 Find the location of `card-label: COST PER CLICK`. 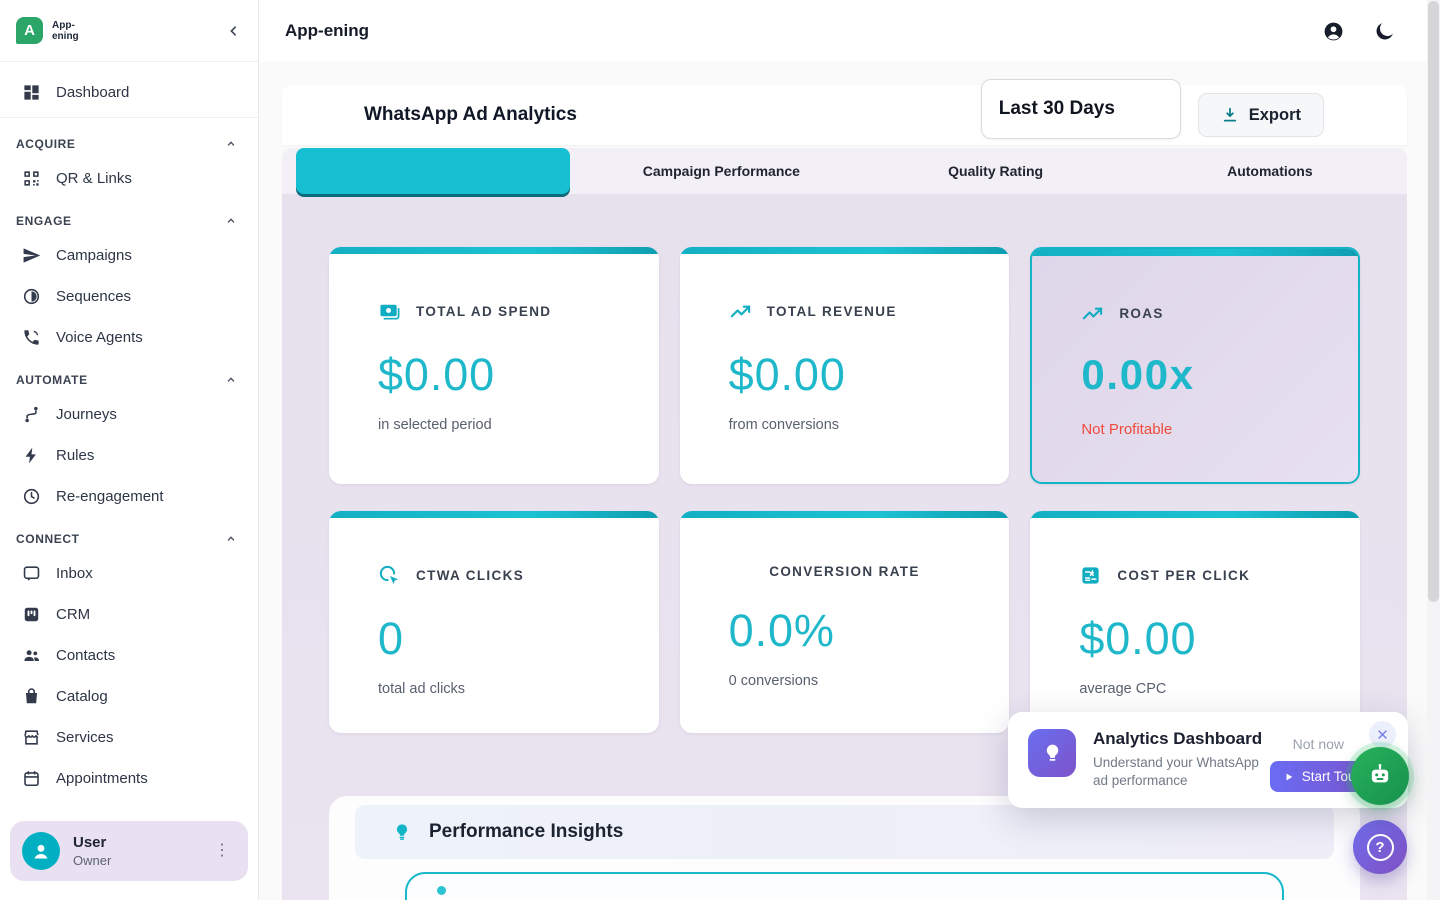

card-label: COST PER CLICK is located at coordinates (1184, 575).